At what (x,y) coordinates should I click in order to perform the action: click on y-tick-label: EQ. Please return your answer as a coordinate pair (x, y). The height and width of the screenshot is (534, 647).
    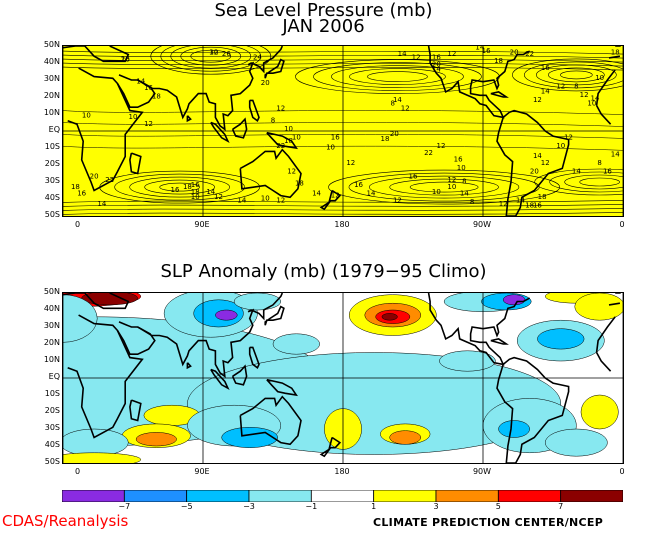
    Looking at the image, I should click on (54, 376).